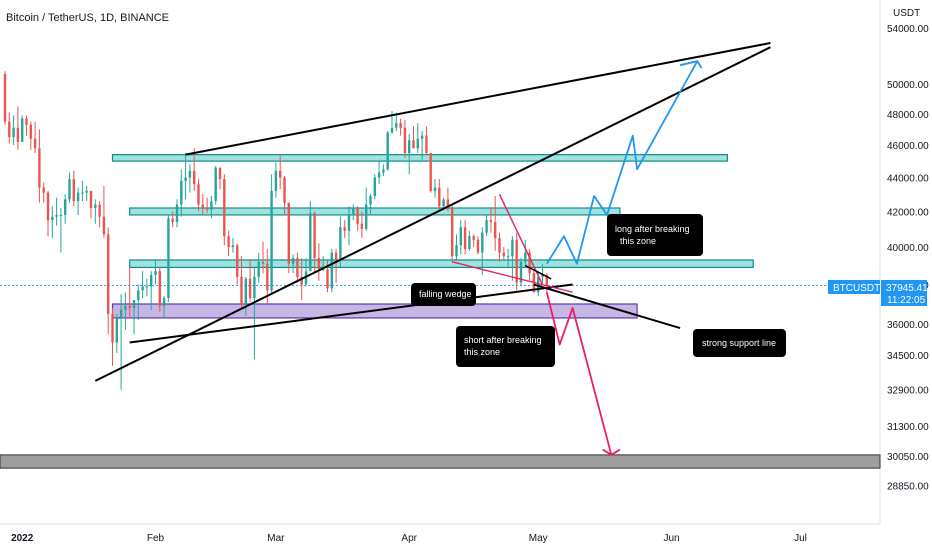 This screenshot has height=550, width=932. Describe the element at coordinates (691, 64) in the screenshot. I see `long-arrow-head` at that location.